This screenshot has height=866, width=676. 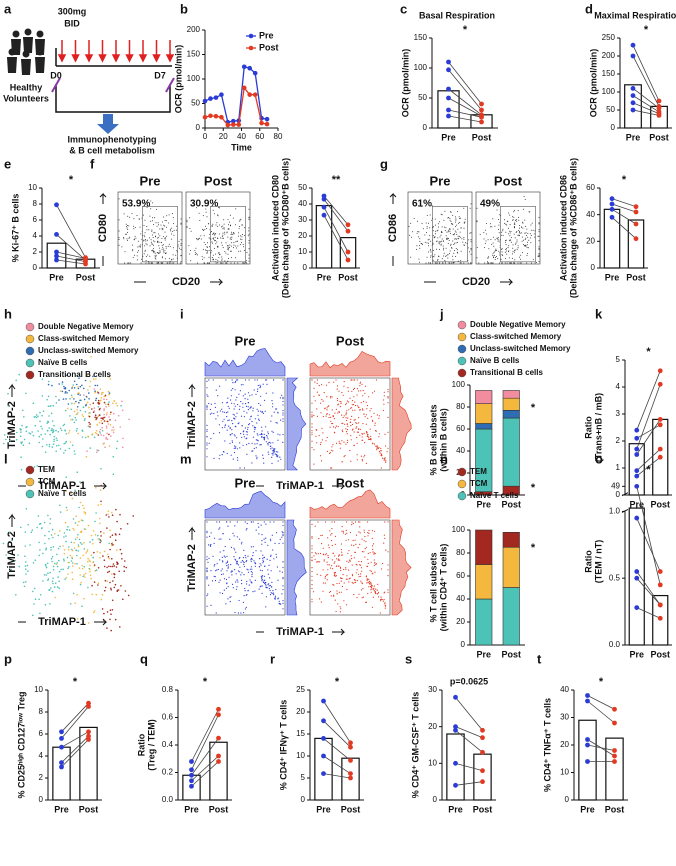 What do you see at coordinates (443, 588) in the screenshot?
I see `y-axis-label: (within CD4⁺ T cells)` at bounding box center [443, 588].